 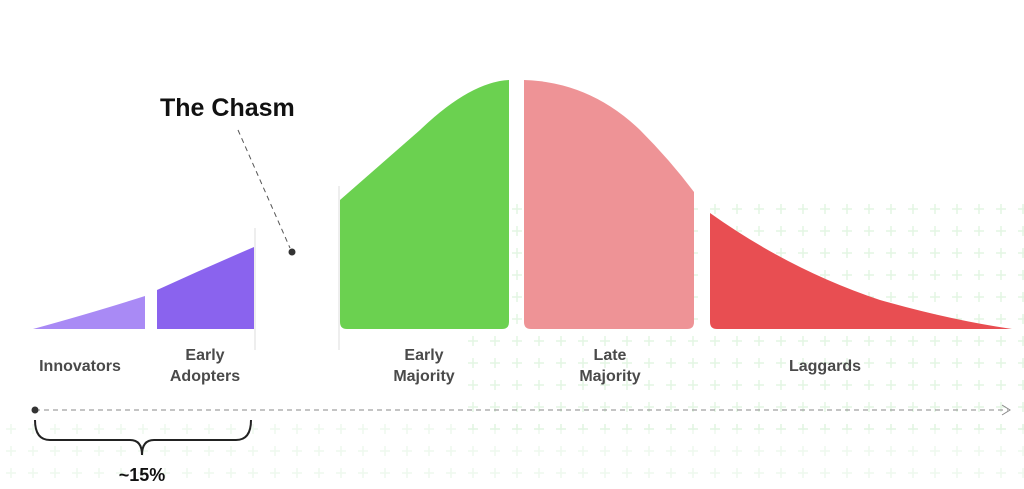 What do you see at coordinates (80, 366) in the screenshot?
I see `segment-label: Innovators` at bounding box center [80, 366].